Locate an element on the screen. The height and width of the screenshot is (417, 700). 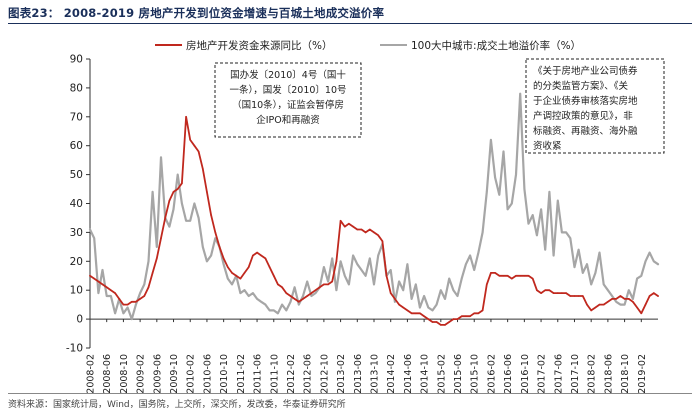
source-note: 资料来源：国家统计局，Wind，国务院，上交所，深交所，发改委，华泰证券研究所 is located at coordinates (177, 405).